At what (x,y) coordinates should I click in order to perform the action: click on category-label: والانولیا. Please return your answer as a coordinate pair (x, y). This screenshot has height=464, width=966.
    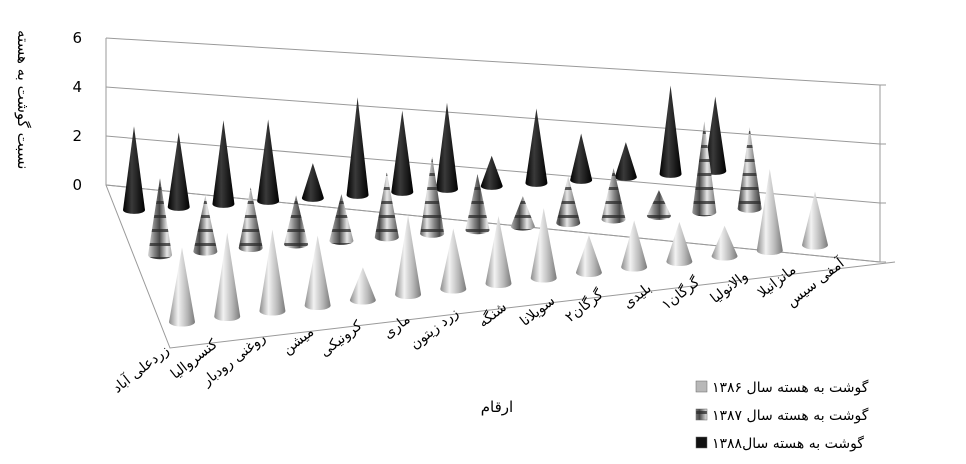
    Looking at the image, I should click on (729, 287).